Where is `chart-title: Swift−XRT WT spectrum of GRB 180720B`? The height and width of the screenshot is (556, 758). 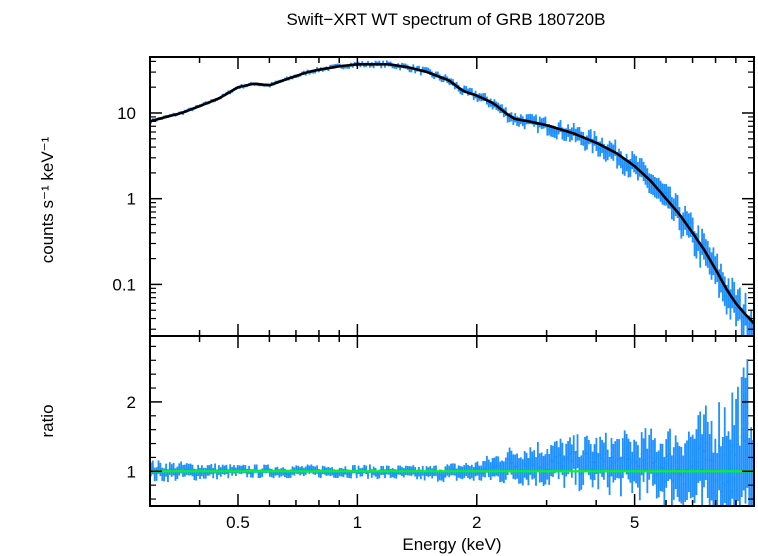
chart-title: Swift−XRT WT spectrum of GRB 180720B is located at coordinates (446, 19).